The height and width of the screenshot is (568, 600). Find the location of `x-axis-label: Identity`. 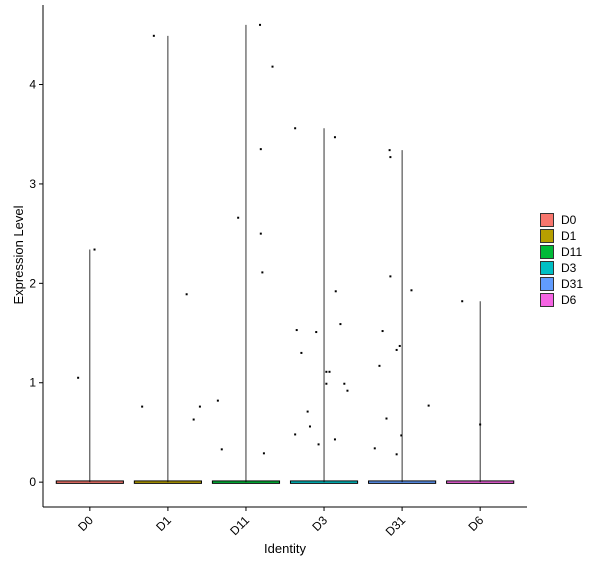

x-axis-label: Identity is located at coordinates (285, 548).